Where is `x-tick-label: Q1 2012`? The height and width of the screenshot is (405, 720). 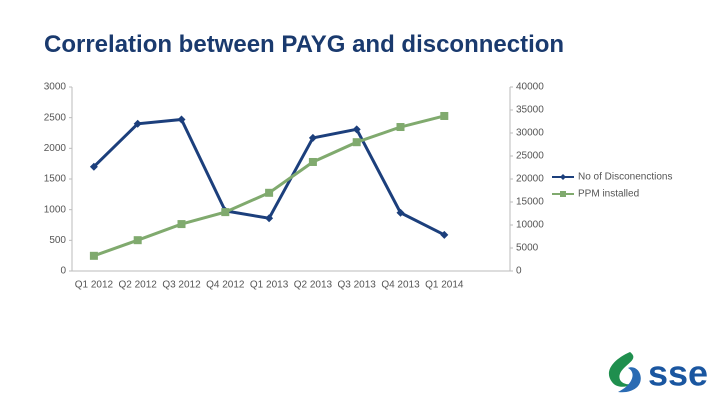 x-tick-label: Q1 2012 is located at coordinates (94, 285).